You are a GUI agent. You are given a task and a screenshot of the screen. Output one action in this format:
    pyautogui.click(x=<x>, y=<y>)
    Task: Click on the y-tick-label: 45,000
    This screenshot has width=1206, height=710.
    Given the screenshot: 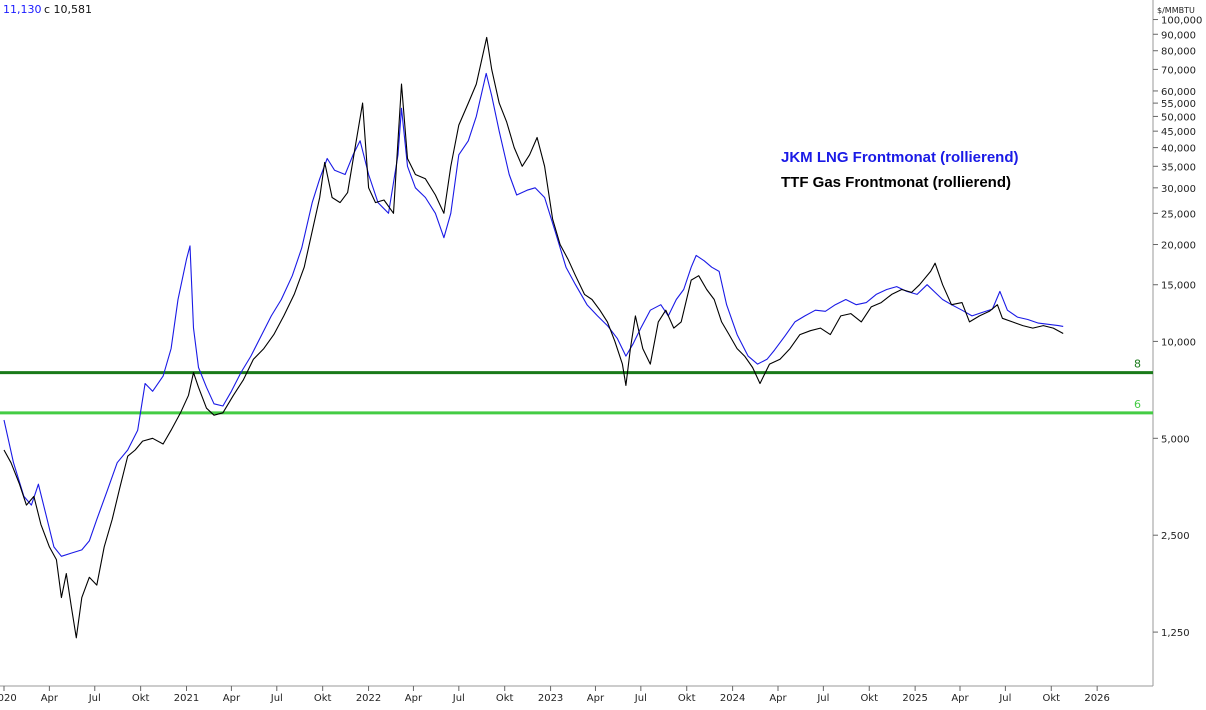 What is the action you would take?
    pyautogui.click(x=1178, y=132)
    